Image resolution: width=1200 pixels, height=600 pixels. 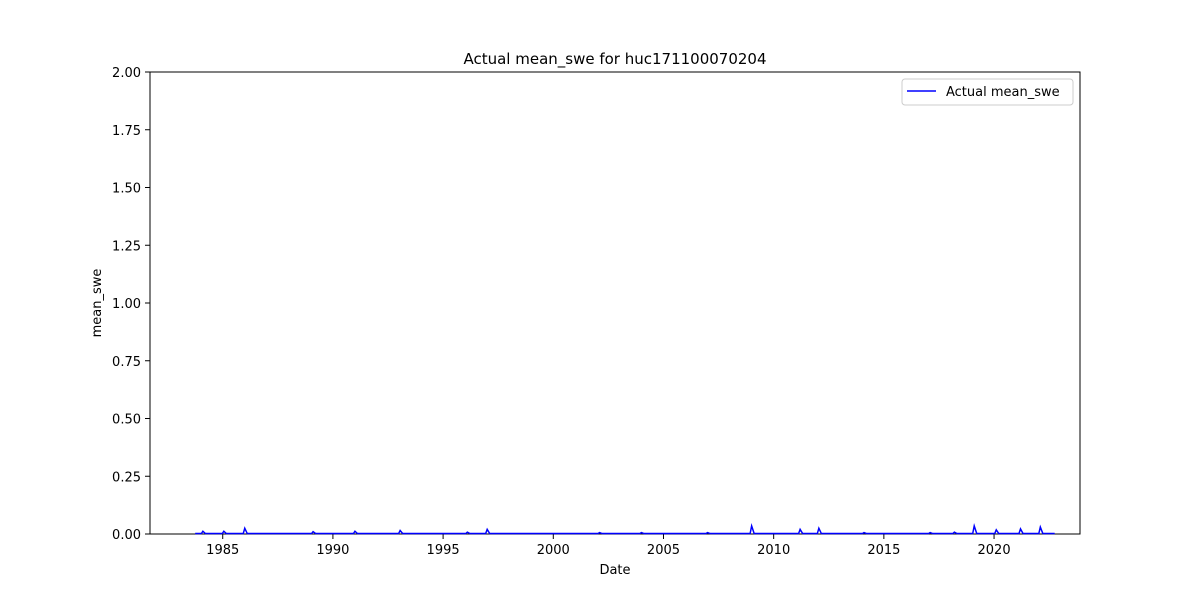 What do you see at coordinates (773, 550) in the screenshot?
I see `x-tick-label: 2010` at bounding box center [773, 550].